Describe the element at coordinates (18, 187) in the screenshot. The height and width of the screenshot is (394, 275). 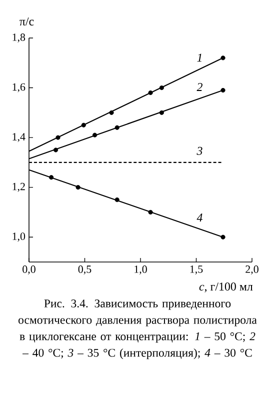
I see `y-tick-label: 1,2` at that location.